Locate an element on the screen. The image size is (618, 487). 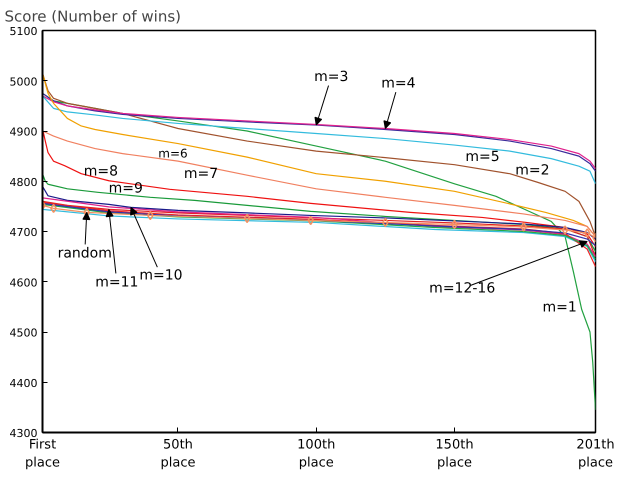
y-tick-label: 4900 is located at coordinates (24, 132).